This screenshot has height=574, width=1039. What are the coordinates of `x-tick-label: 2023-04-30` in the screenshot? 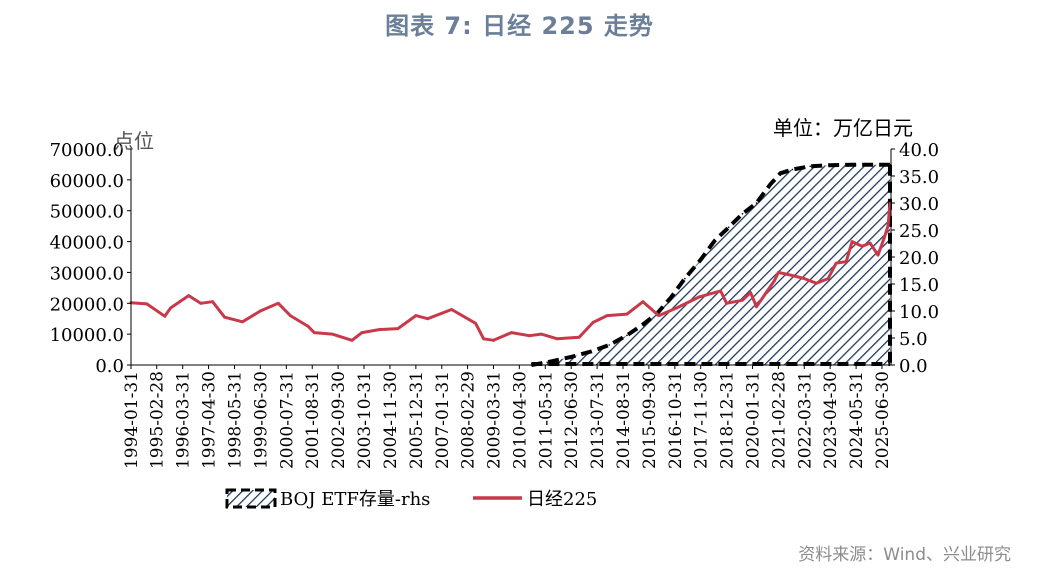 It's located at (831, 420).